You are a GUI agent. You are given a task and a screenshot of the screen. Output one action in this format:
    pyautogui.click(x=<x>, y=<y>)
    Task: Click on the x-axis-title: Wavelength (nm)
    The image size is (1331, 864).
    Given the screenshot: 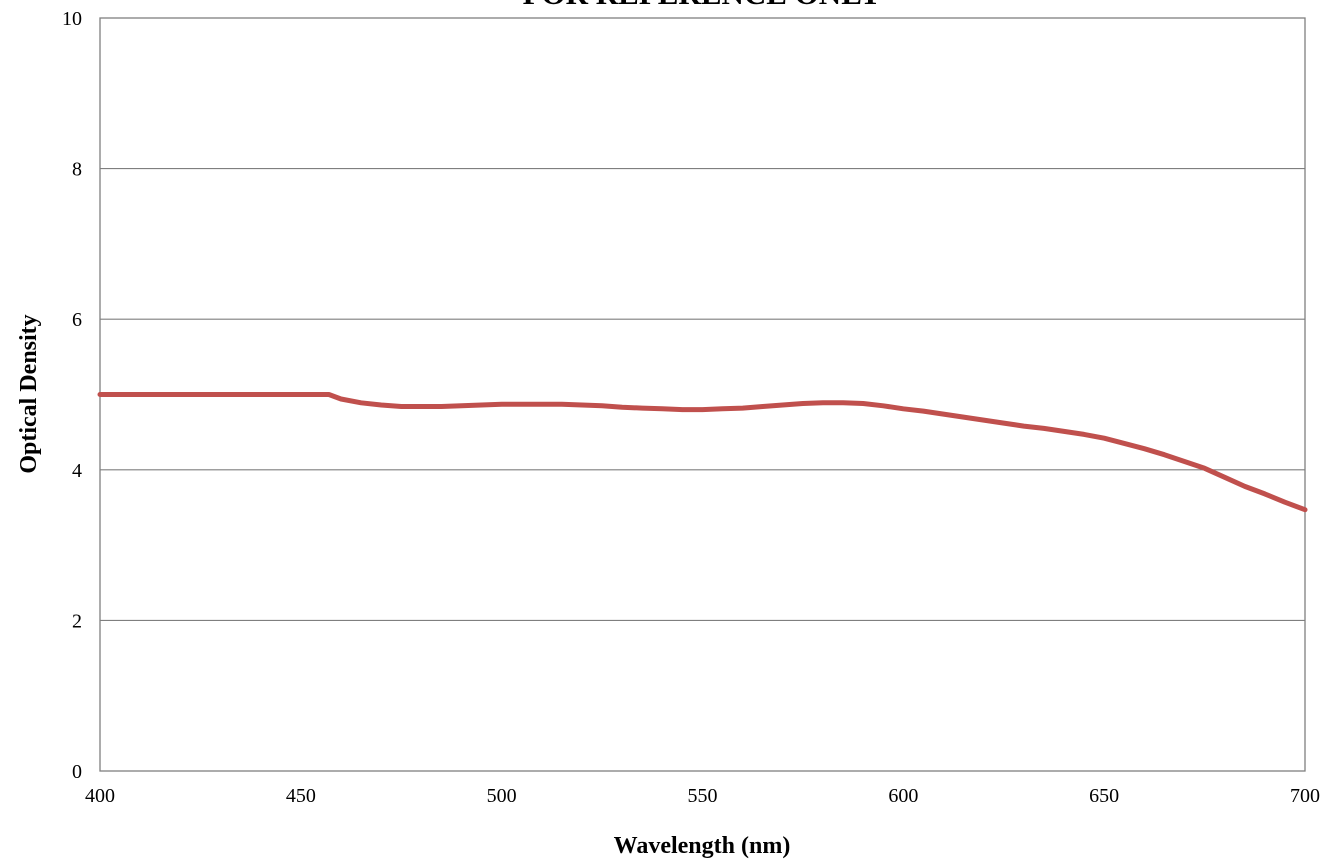 What is the action you would take?
    pyautogui.click(x=702, y=846)
    